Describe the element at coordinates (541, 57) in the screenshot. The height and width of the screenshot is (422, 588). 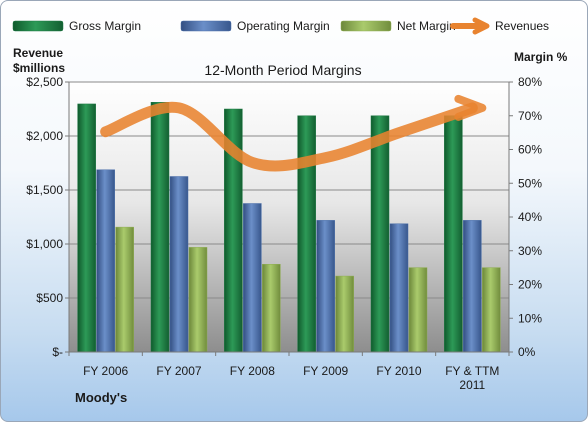
I see `y-right-axis-label: Margin %` at that location.